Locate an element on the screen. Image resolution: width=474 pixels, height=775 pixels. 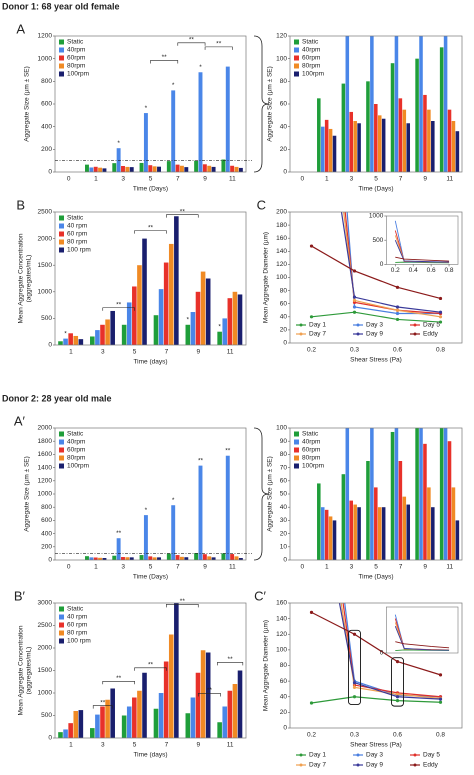
y-tick-label: 1500 is located at coordinates (45, 265).